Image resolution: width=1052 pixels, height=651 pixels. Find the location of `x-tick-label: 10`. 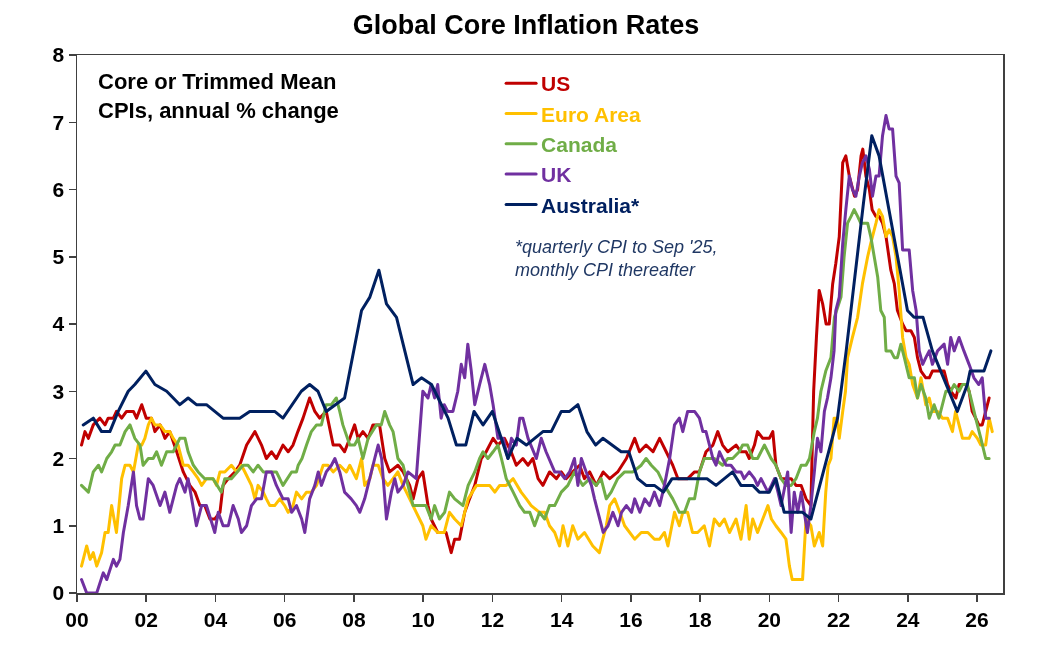

x-tick-label: 10 is located at coordinates (423, 619).